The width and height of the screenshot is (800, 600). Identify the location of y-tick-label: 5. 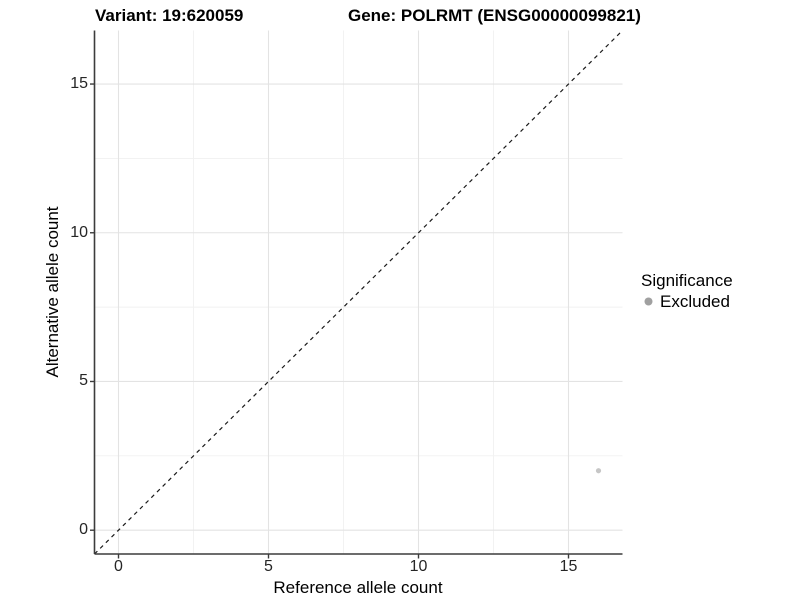
(83, 381).